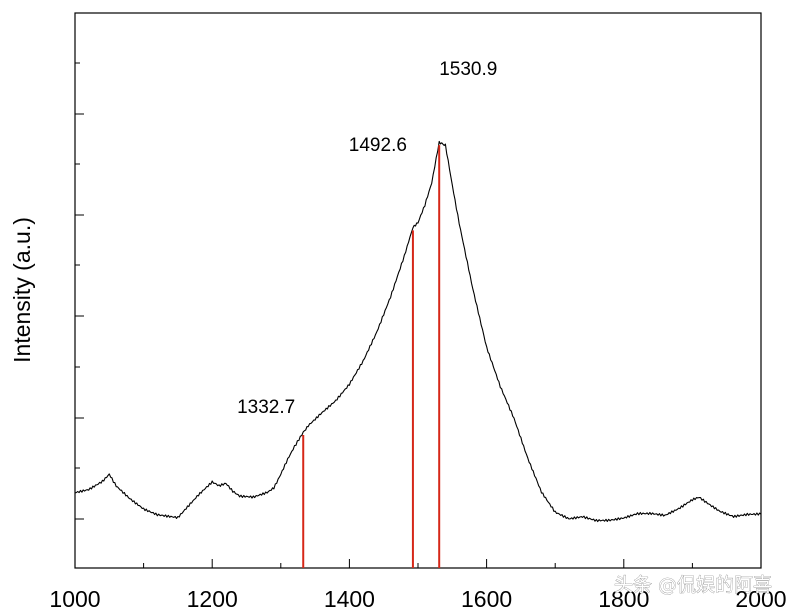 This screenshot has width=799, height=613. What do you see at coordinates (760, 599) in the screenshot?
I see `x-tick-label: 2000` at bounding box center [760, 599].